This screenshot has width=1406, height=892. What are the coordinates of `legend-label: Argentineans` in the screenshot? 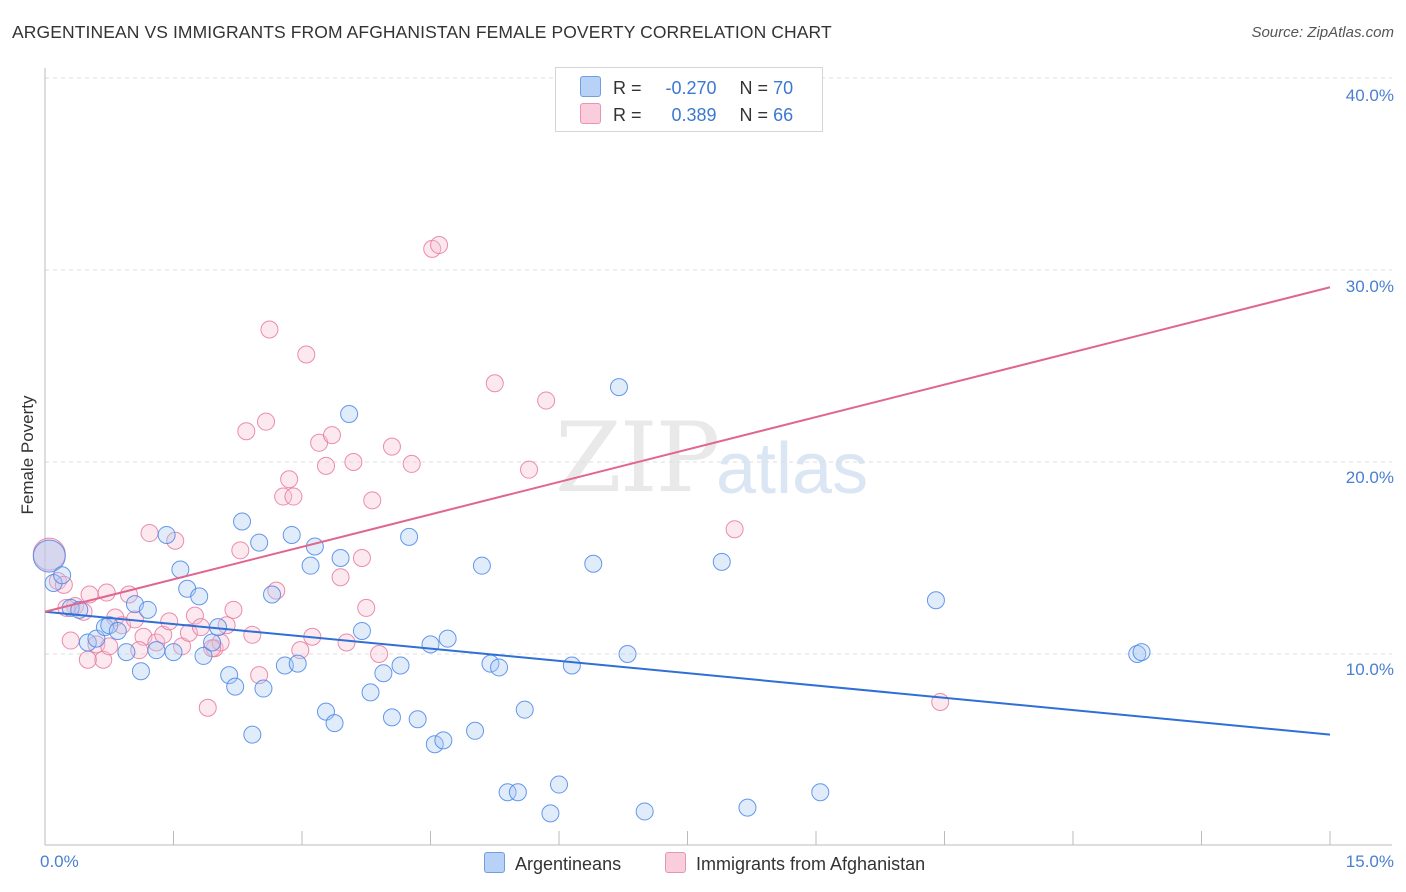 It's located at (568, 864).